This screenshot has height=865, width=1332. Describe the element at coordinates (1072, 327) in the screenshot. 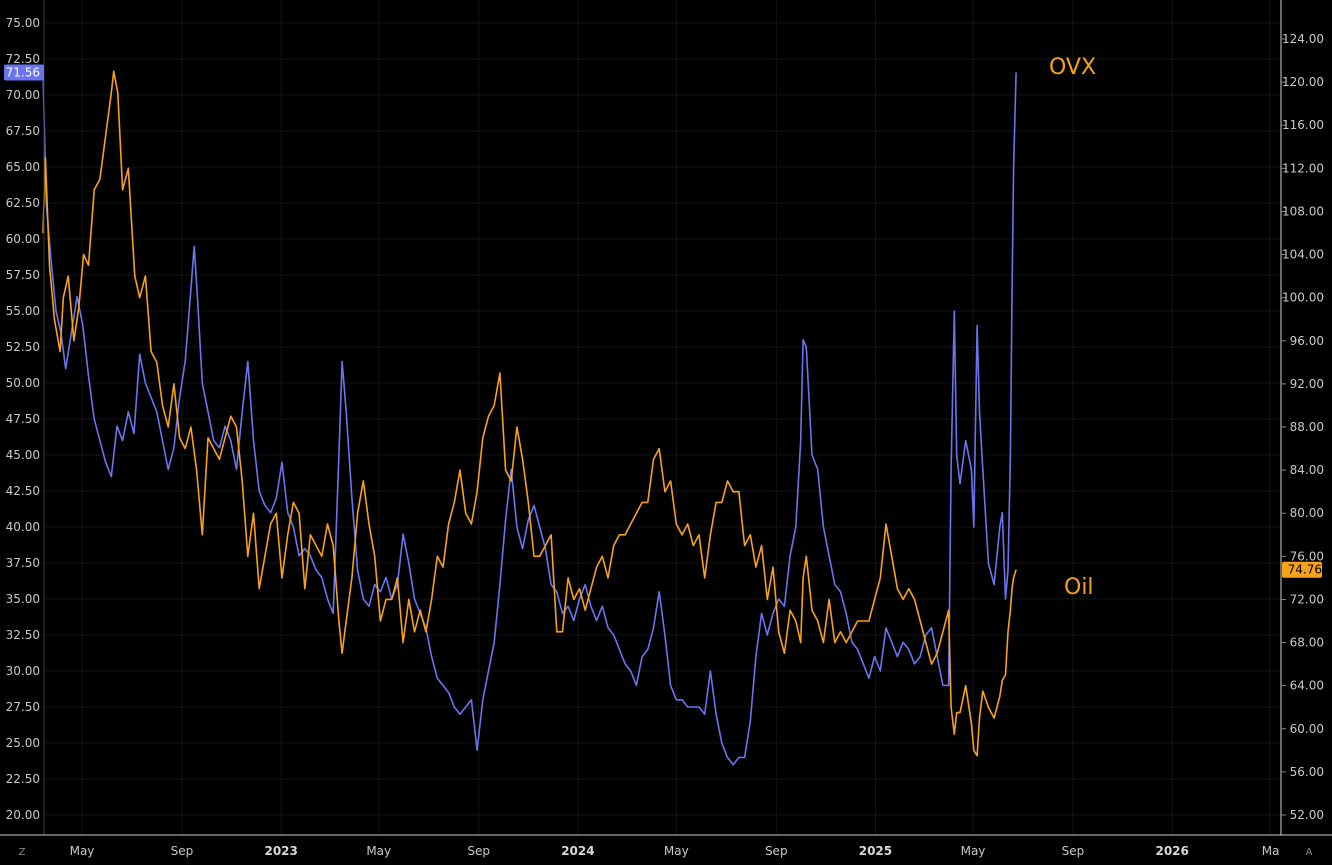

I see `series-annotations: OVX Oil` at that location.